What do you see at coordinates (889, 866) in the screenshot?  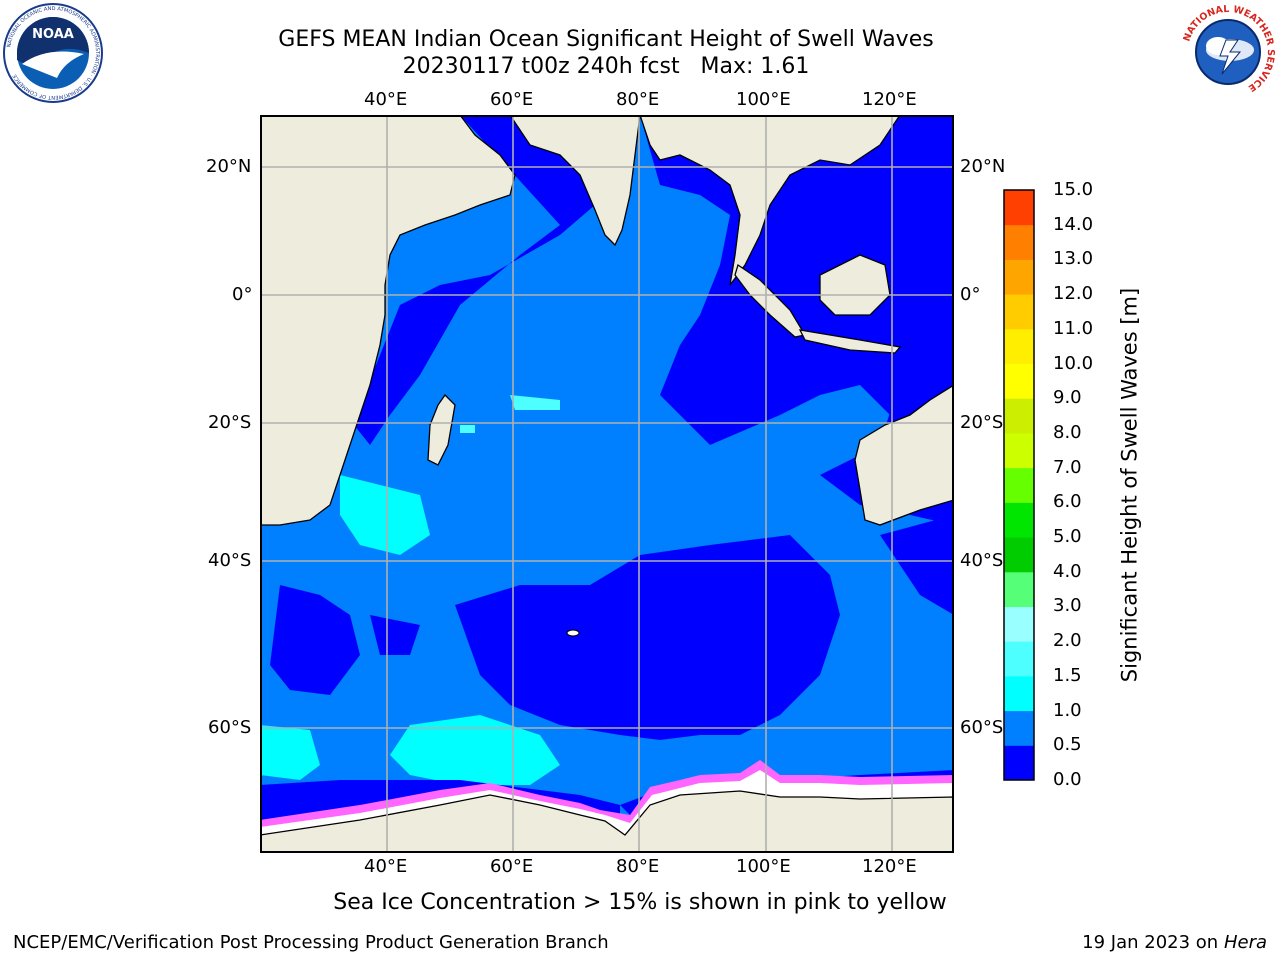 I see `lon-tick-bottom-120e: 120°E` at bounding box center [889, 866].